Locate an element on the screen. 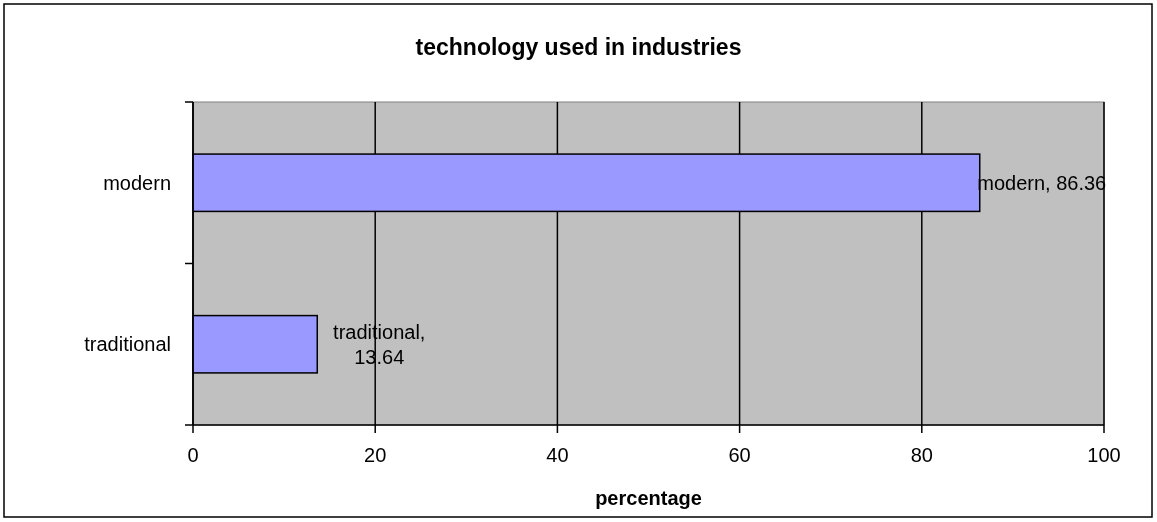  y-tick-label: traditional is located at coordinates (127, 344).